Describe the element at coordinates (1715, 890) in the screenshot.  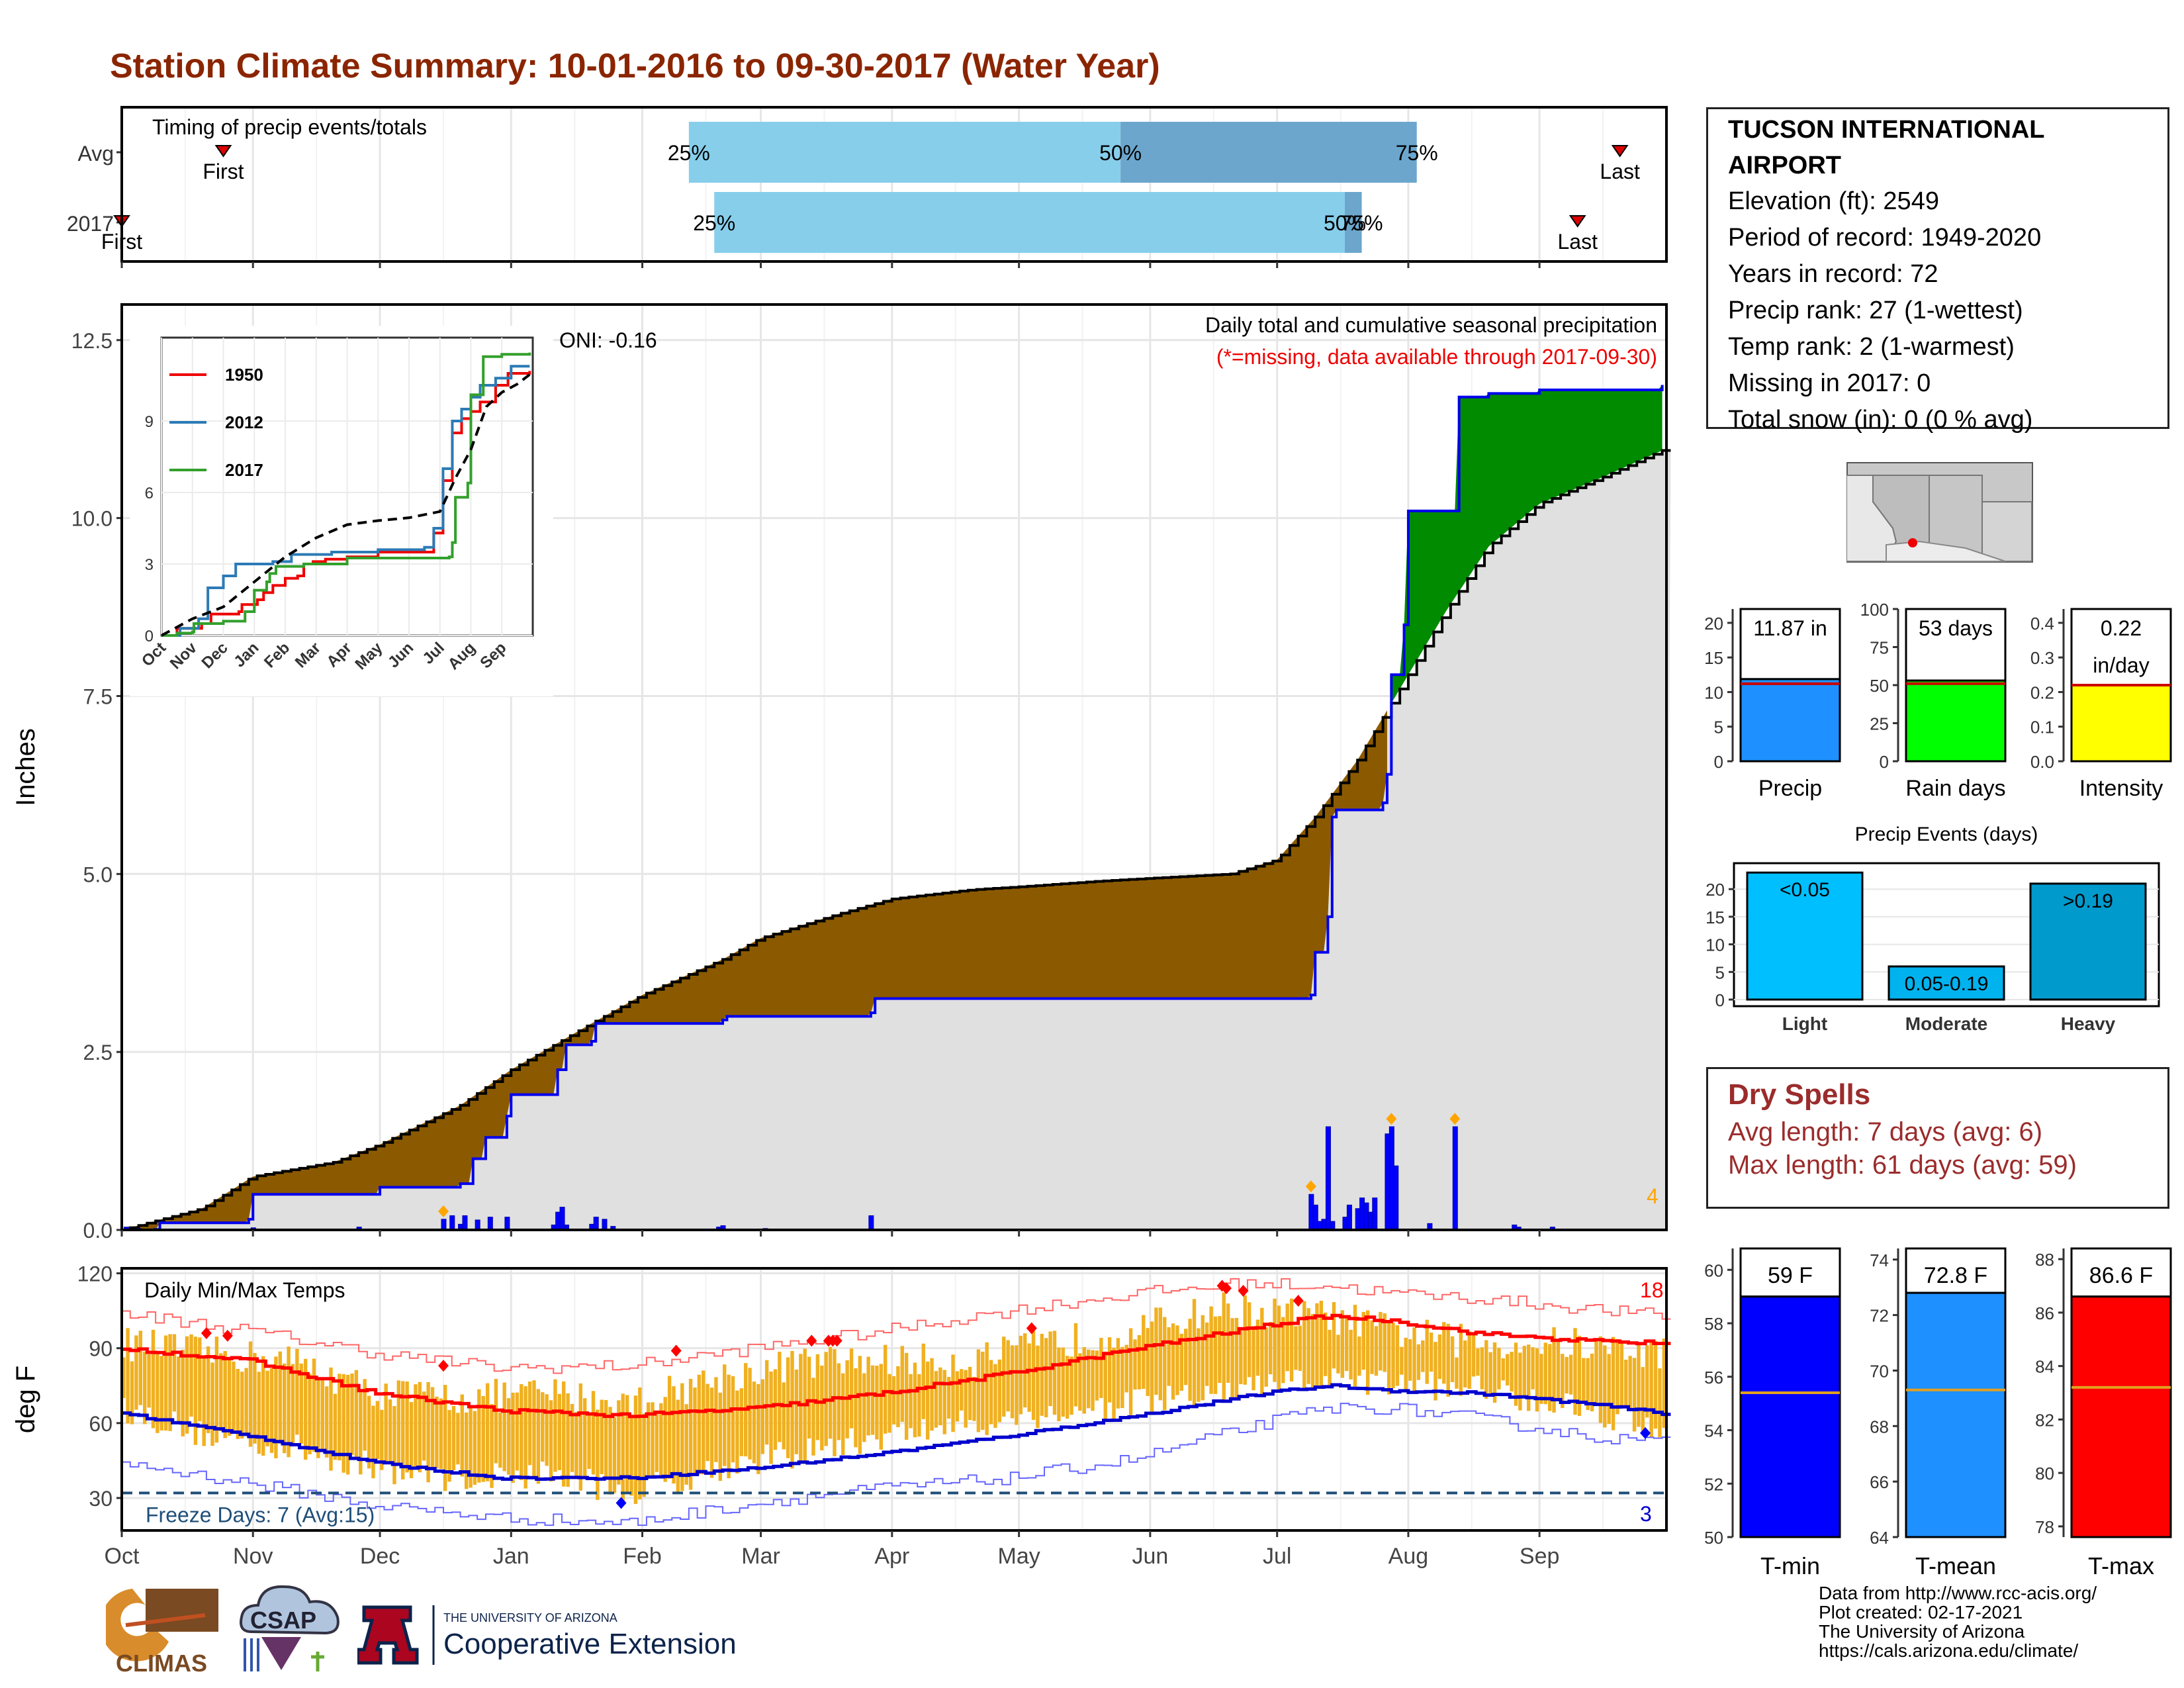
I see `events-ytick-label-4: 20` at that location.